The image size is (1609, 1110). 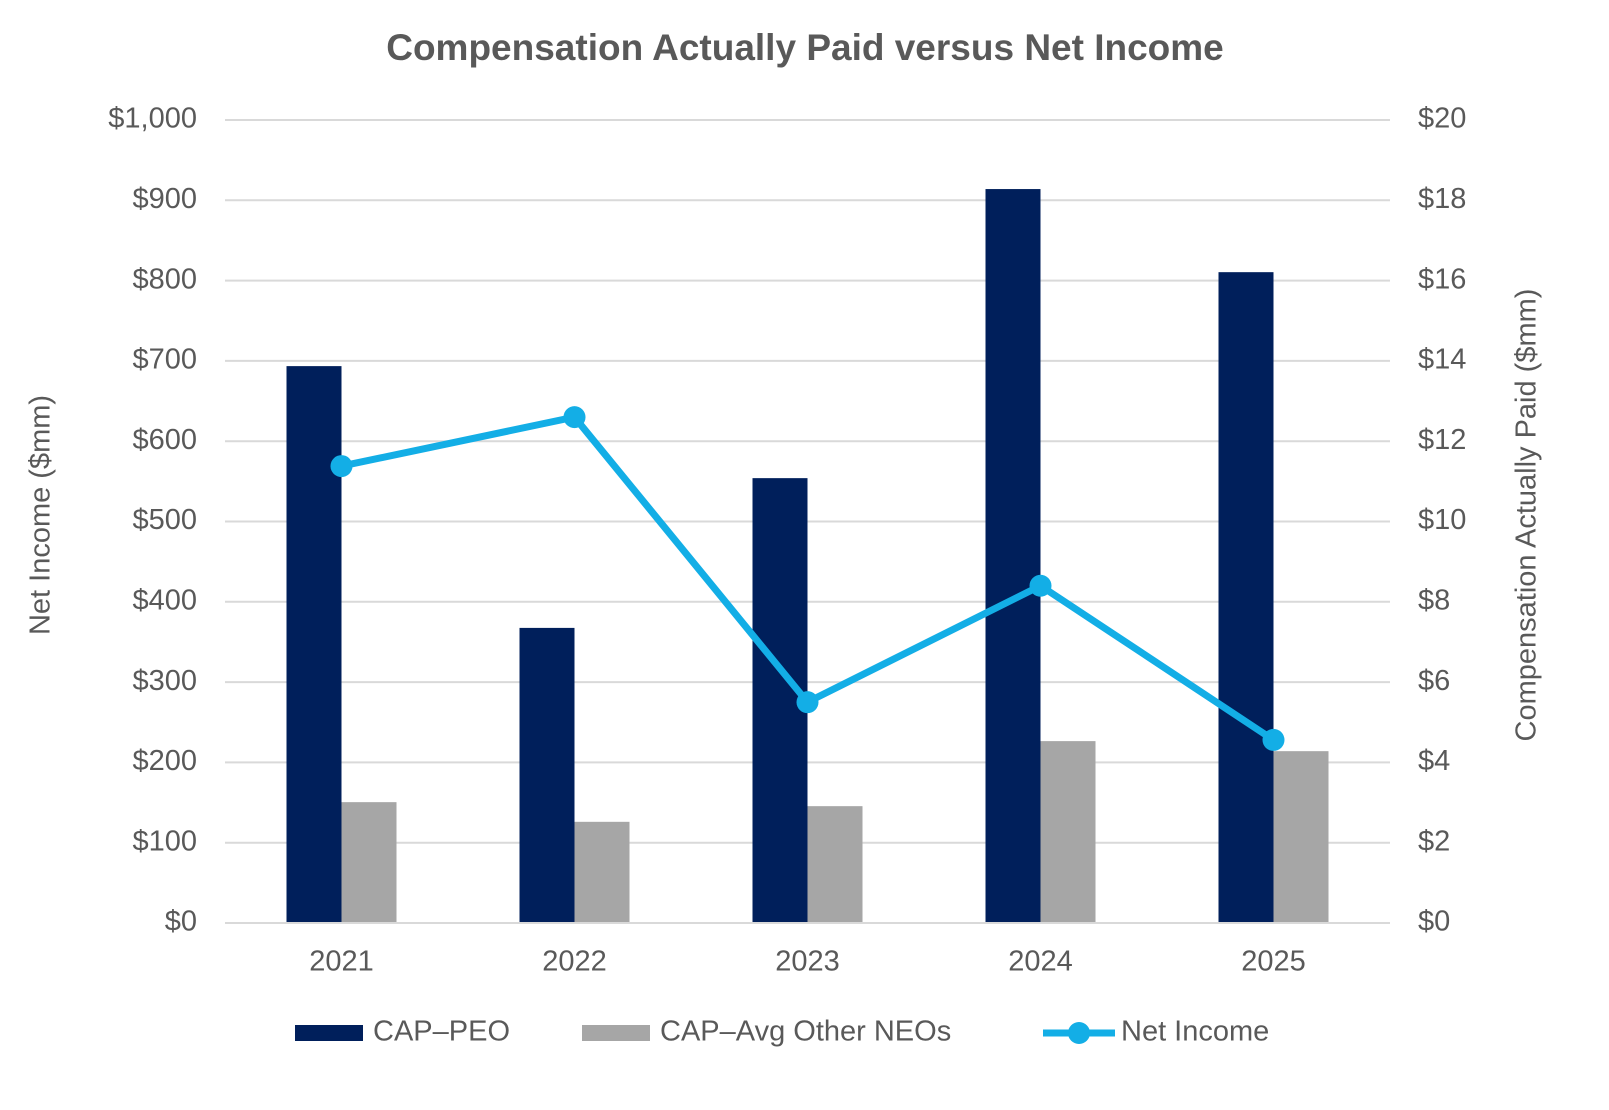 What do you see at coordinates (1434, 681) in the screenshot?
I see `y2-tick-label: $6` at bounding box center [1434, 681].